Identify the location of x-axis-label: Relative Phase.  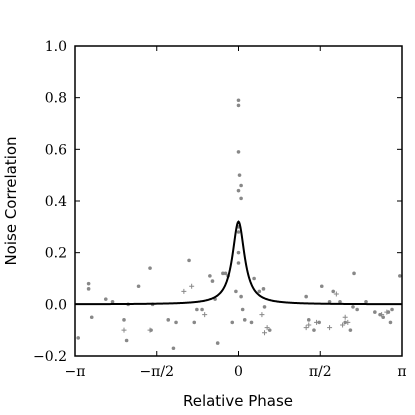
(238, 401).